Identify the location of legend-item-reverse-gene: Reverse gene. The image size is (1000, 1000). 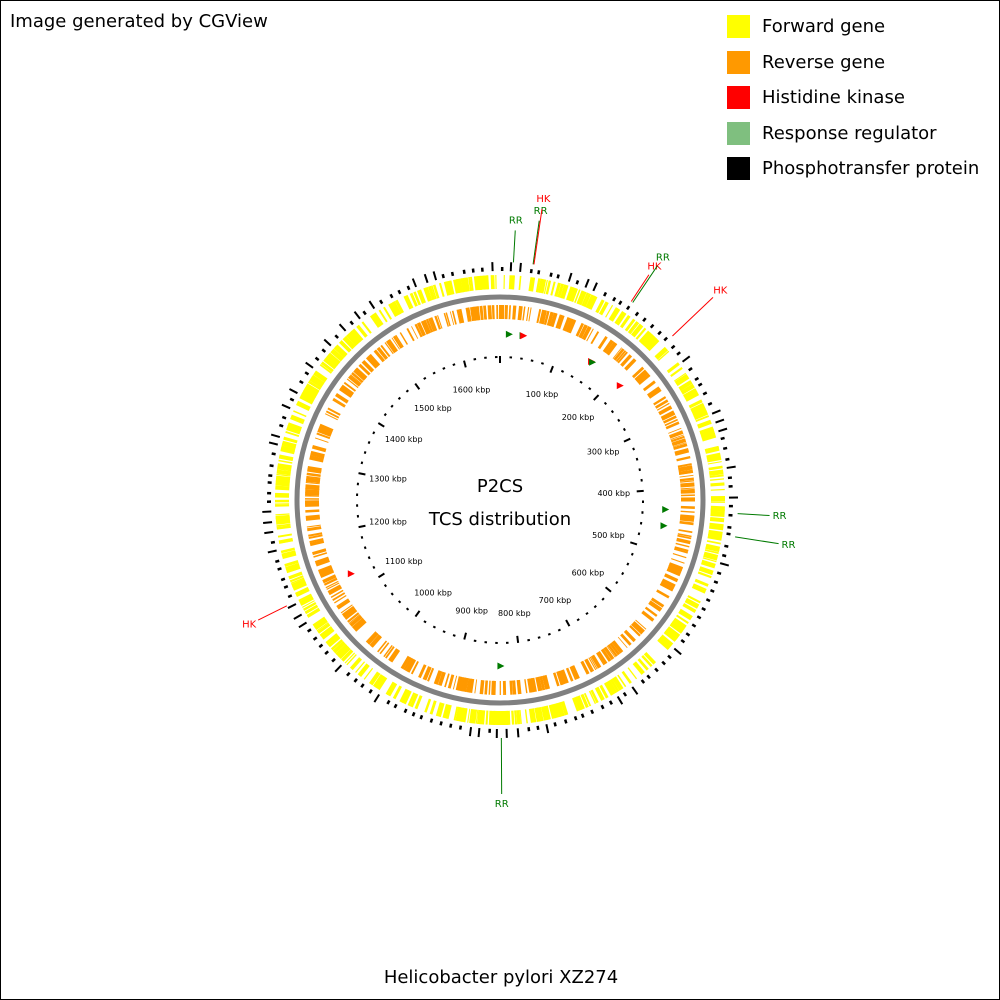
(853, 63).